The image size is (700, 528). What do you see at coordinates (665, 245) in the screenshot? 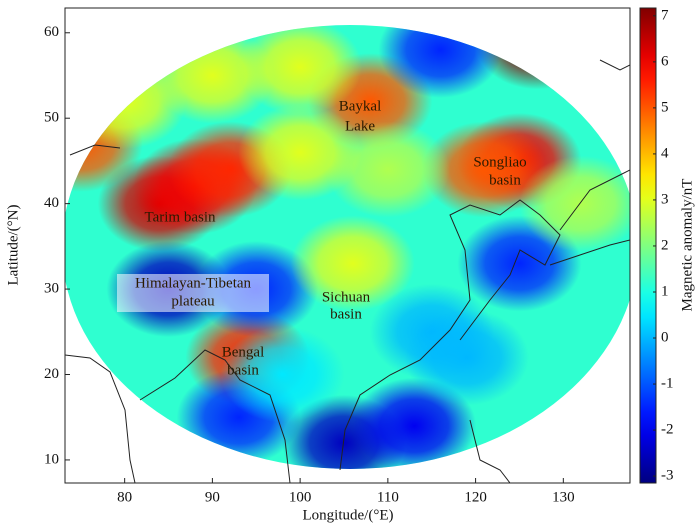
I see `colorbar-tick-label: 2` at bounding box center [665, 245].